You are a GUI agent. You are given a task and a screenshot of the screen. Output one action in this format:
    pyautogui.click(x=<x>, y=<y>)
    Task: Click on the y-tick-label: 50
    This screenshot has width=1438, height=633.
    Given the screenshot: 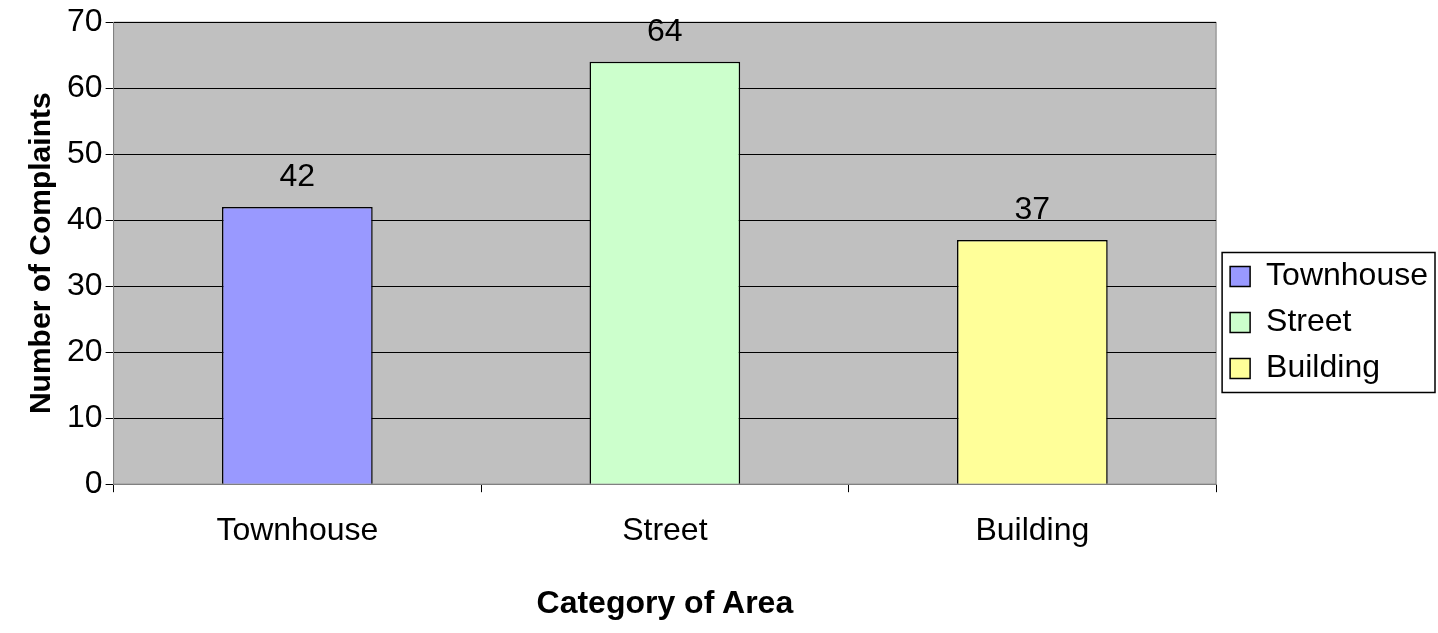 What is the action you would take?
    pyautogui.click(x=85, y=152)
    